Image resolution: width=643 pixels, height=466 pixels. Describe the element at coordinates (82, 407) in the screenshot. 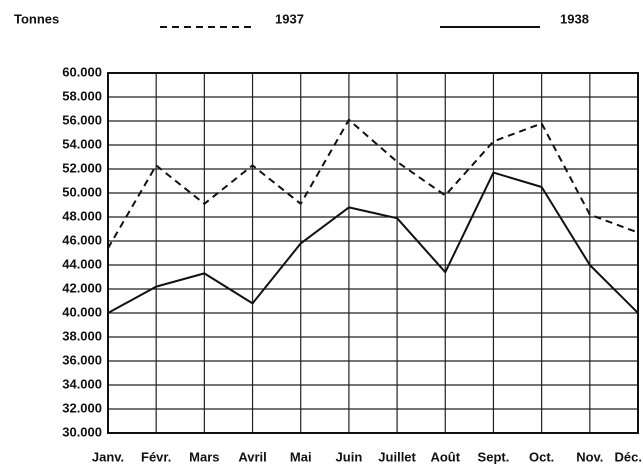

I see `y-tick-label: 32.000` at that location.